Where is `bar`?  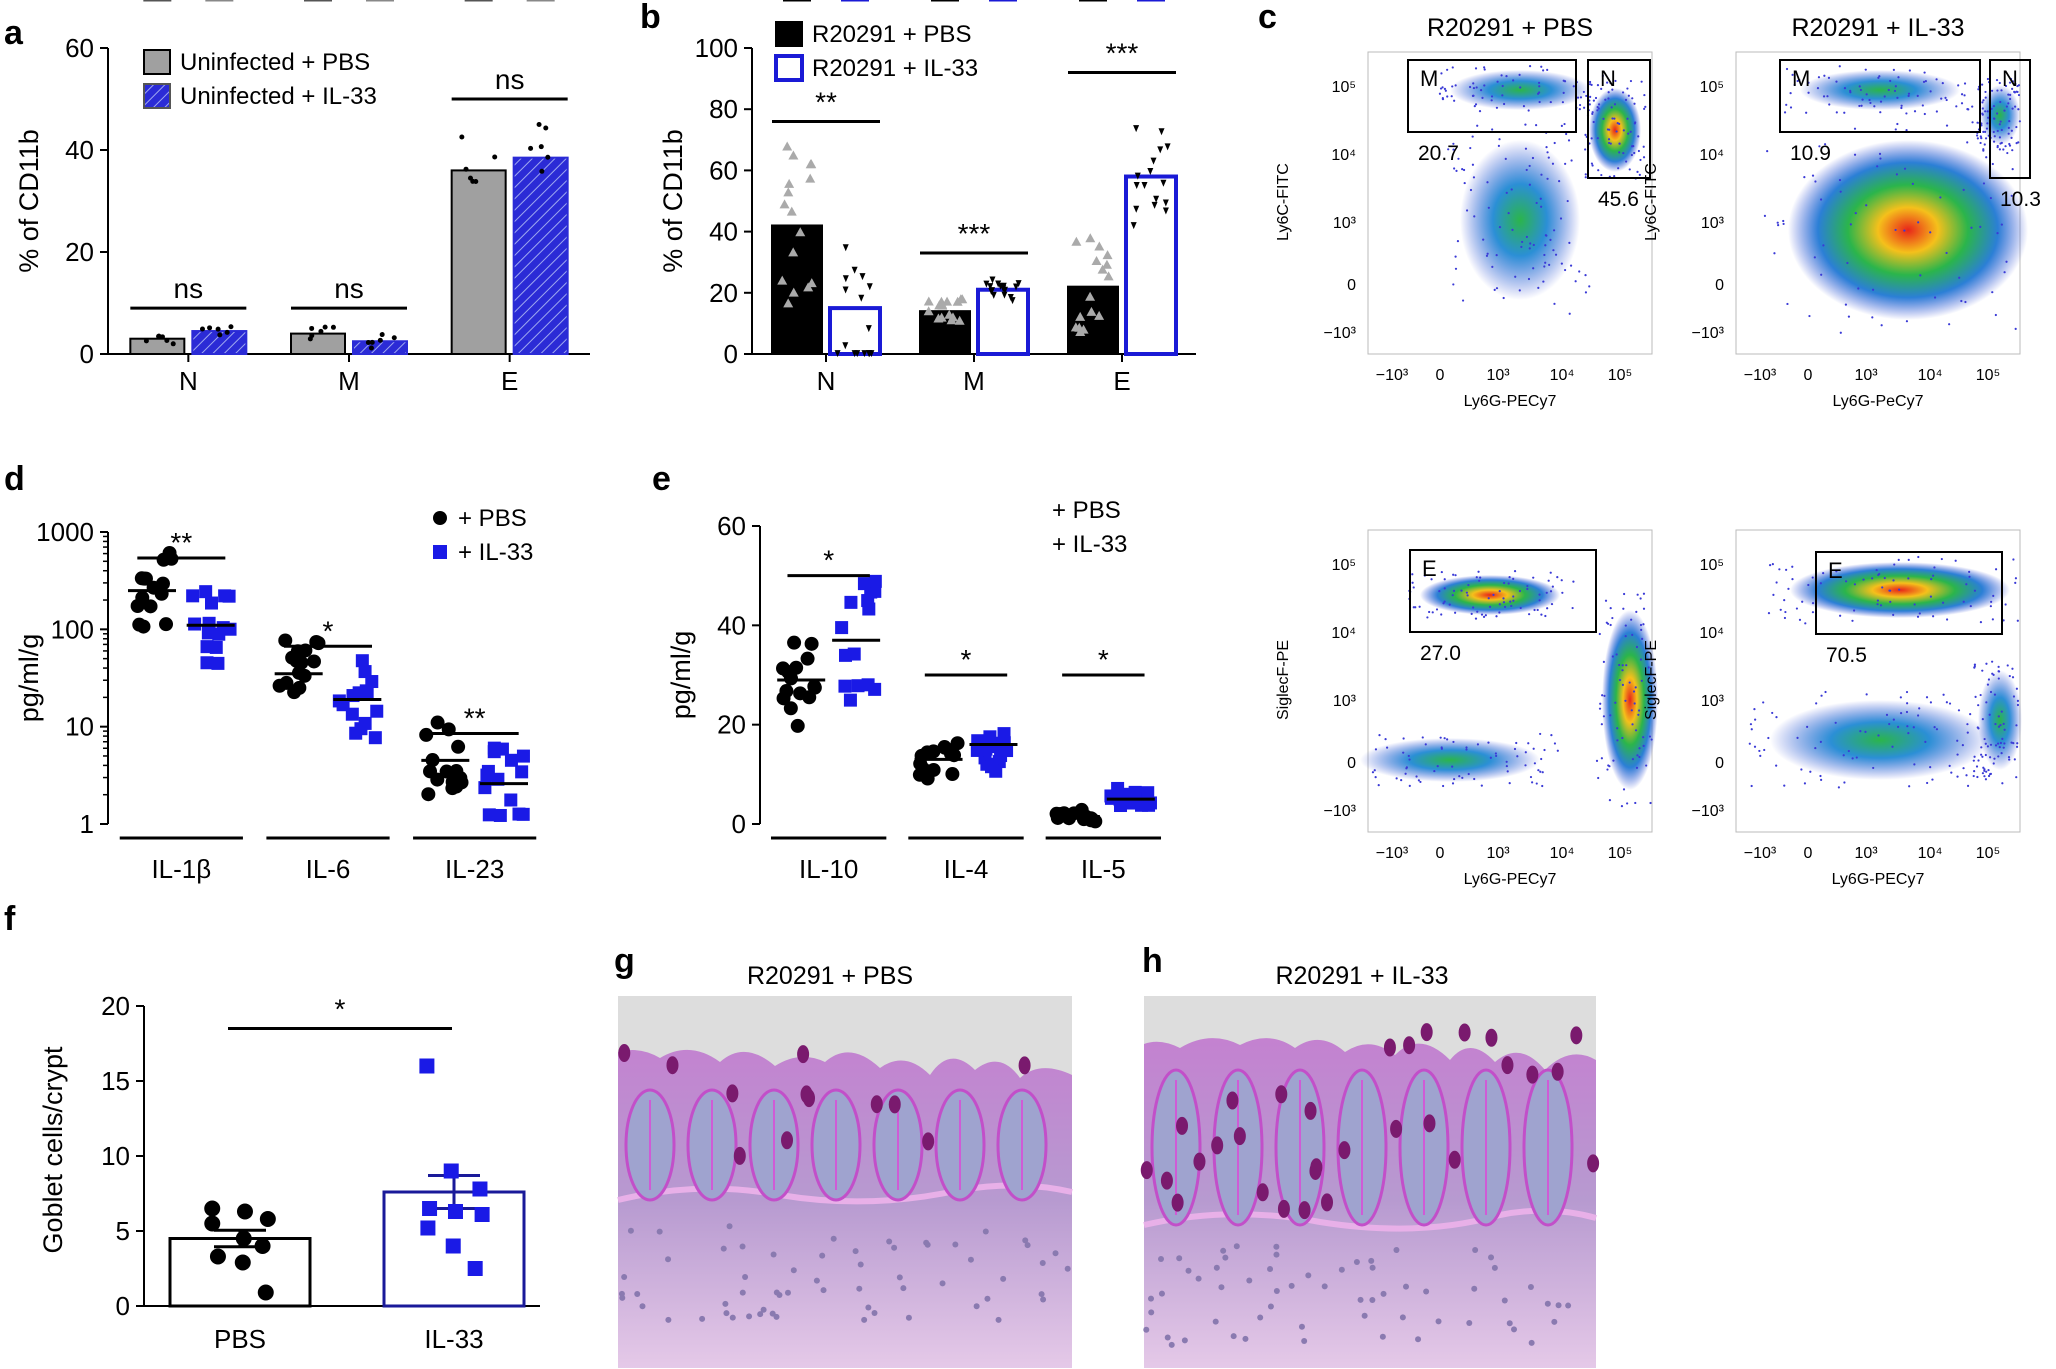 bar is located at coordinates (540, 255).